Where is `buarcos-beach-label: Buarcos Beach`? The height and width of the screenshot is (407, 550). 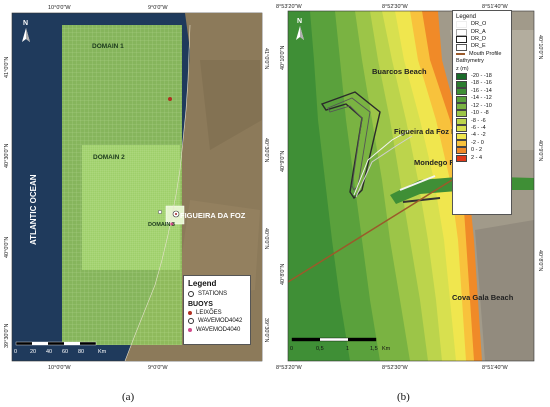
buarcos-beach-label: Buarcos Beach is located at coordinates (399, 71).